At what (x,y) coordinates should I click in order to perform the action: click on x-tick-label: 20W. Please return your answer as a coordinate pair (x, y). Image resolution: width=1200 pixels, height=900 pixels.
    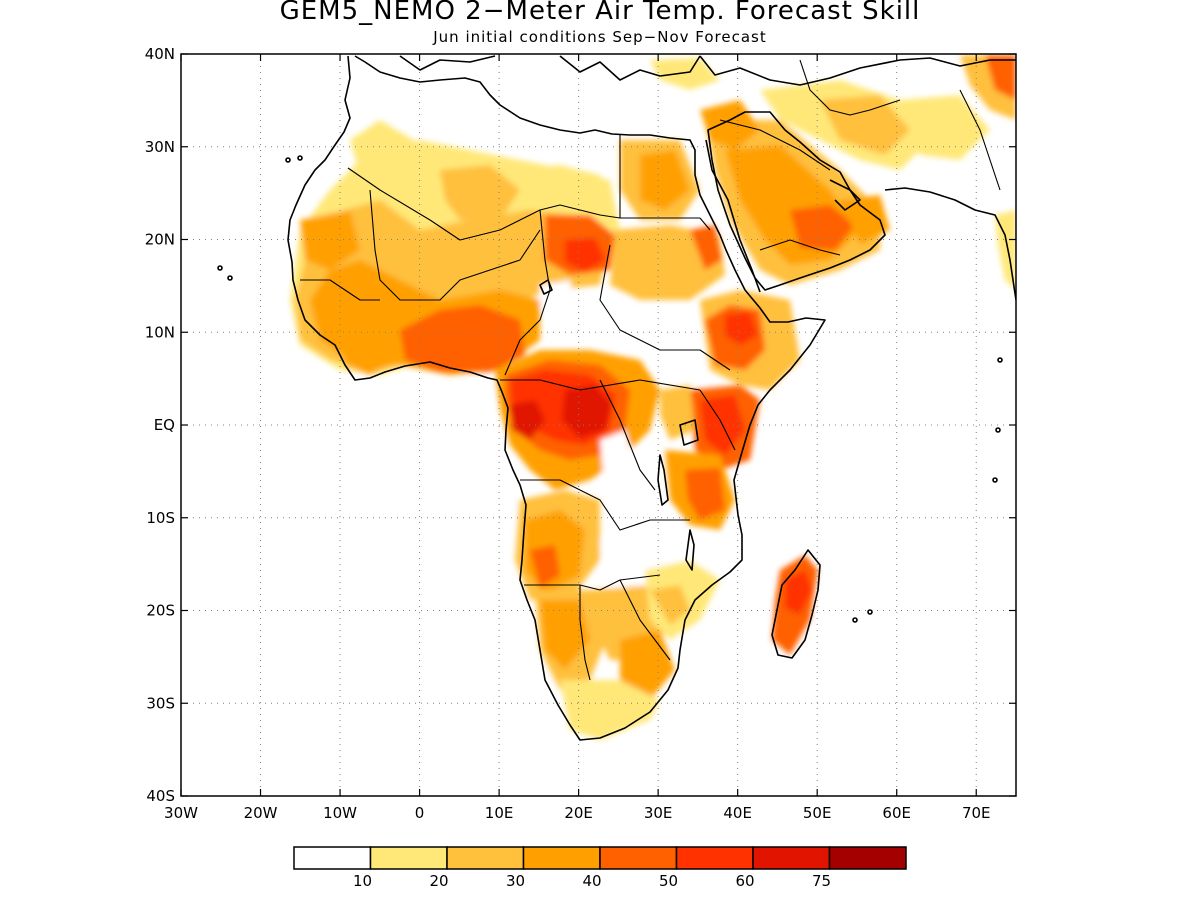
    Looking at the image, I should click on (261, 813).